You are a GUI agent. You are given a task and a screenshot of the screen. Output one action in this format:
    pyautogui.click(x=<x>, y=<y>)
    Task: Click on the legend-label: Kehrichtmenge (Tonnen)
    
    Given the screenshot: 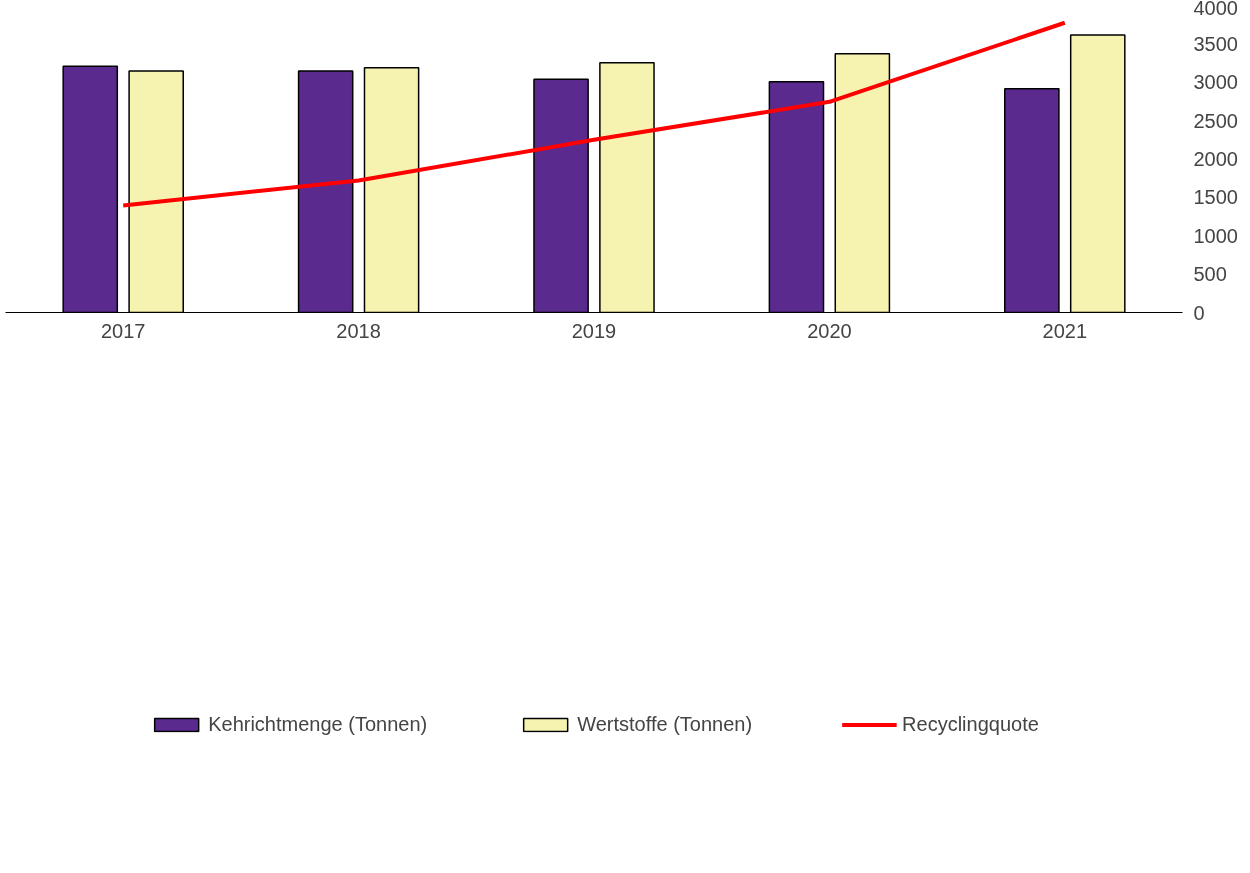 What is the action you would take?
    pyautogui.click(x=318, y=724)
    